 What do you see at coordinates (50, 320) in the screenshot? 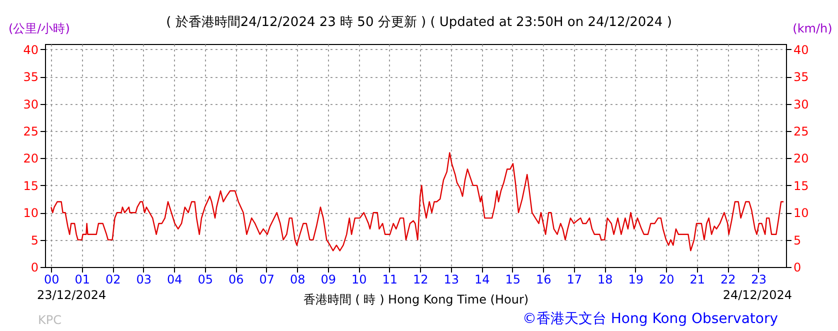
I see `text: KPC` at bounding box center [50, 320].